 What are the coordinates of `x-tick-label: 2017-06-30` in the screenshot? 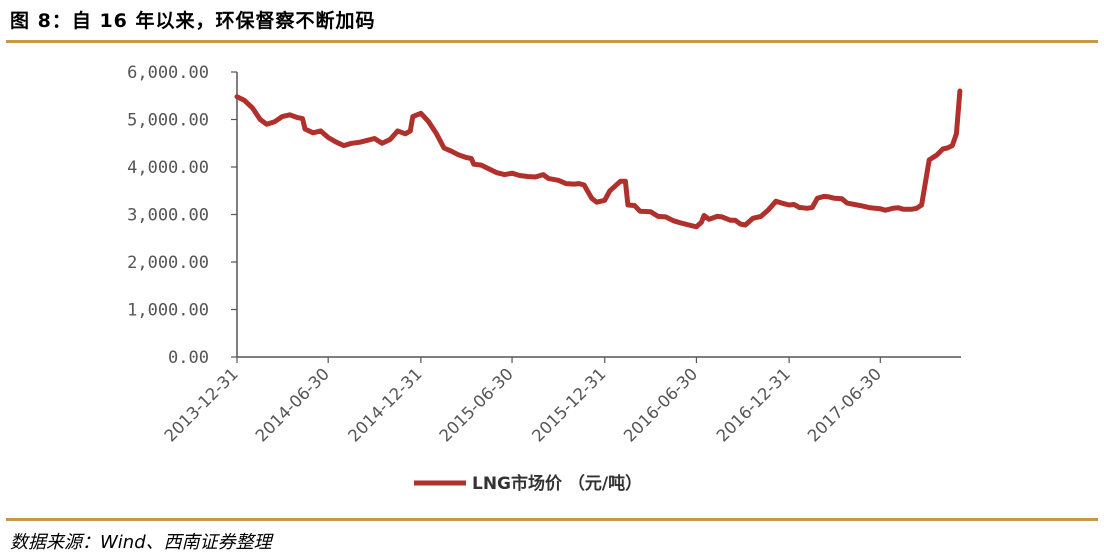 It's located at (844, 404).